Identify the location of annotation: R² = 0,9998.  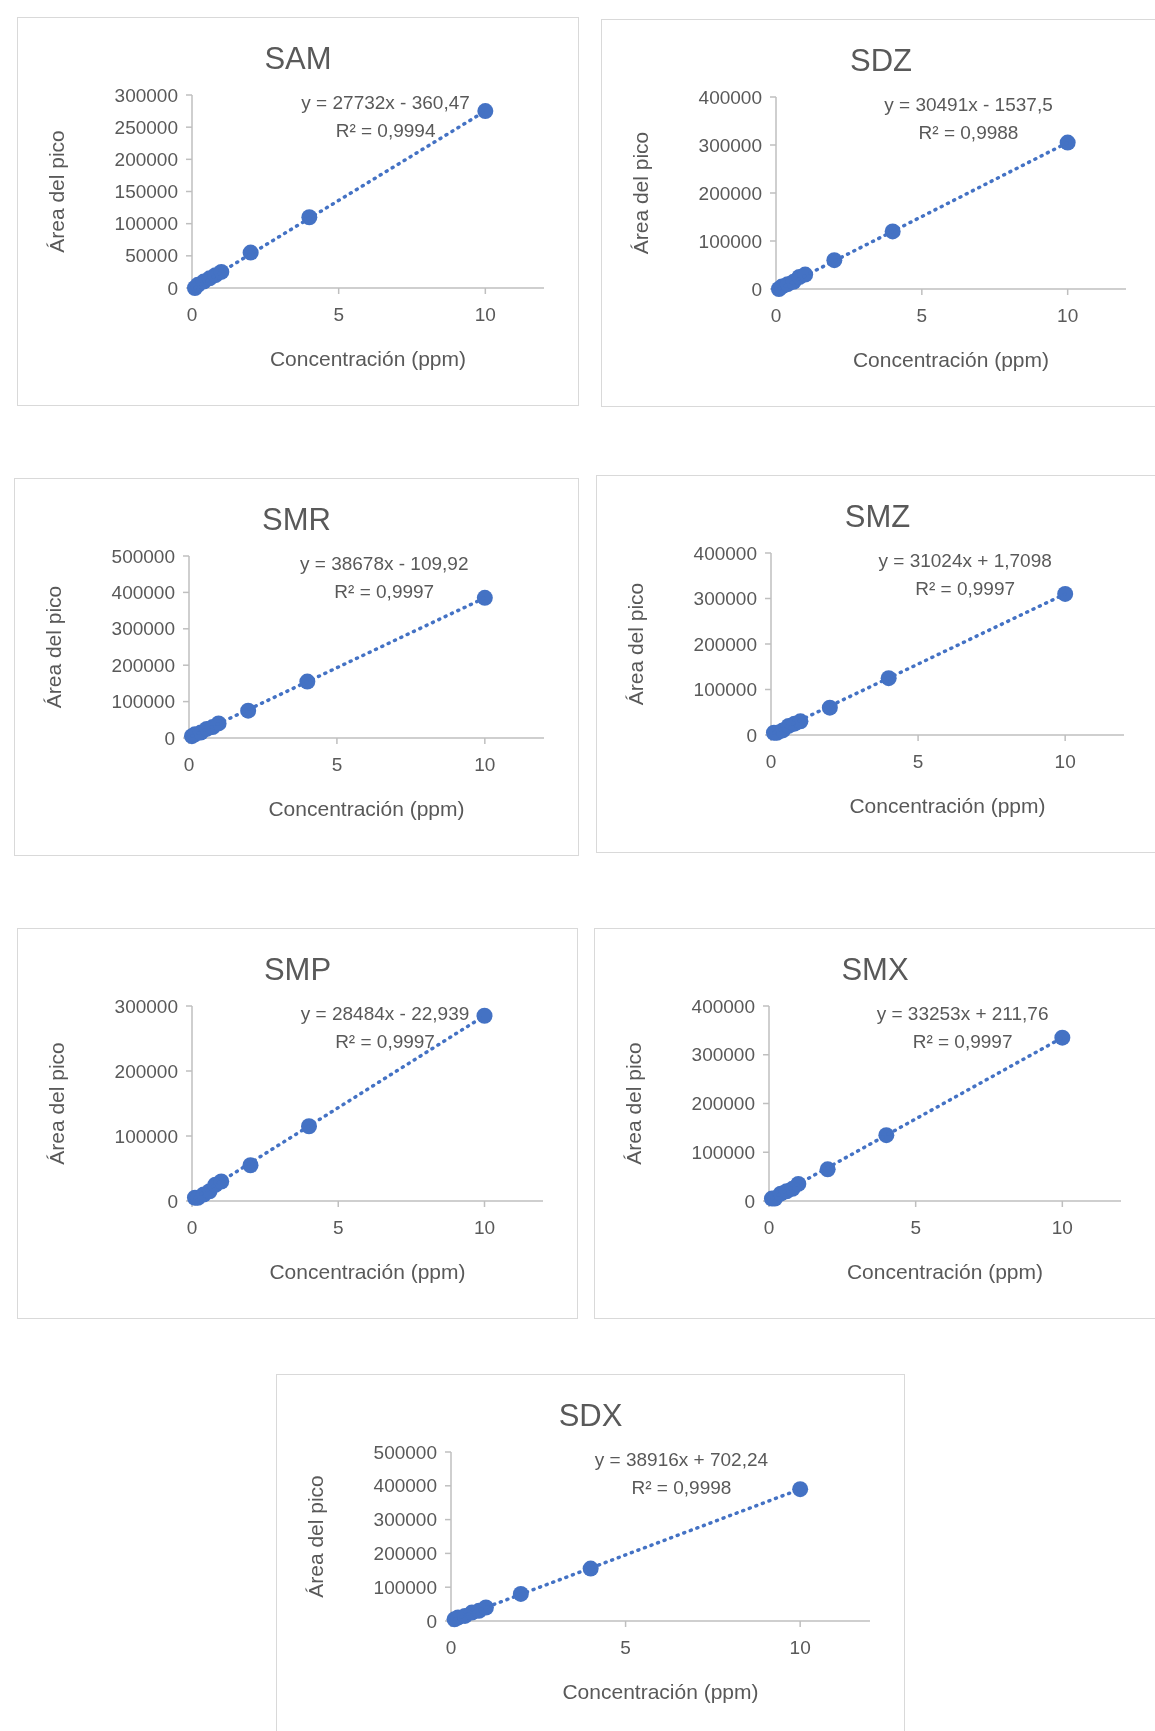
(681, 1487).